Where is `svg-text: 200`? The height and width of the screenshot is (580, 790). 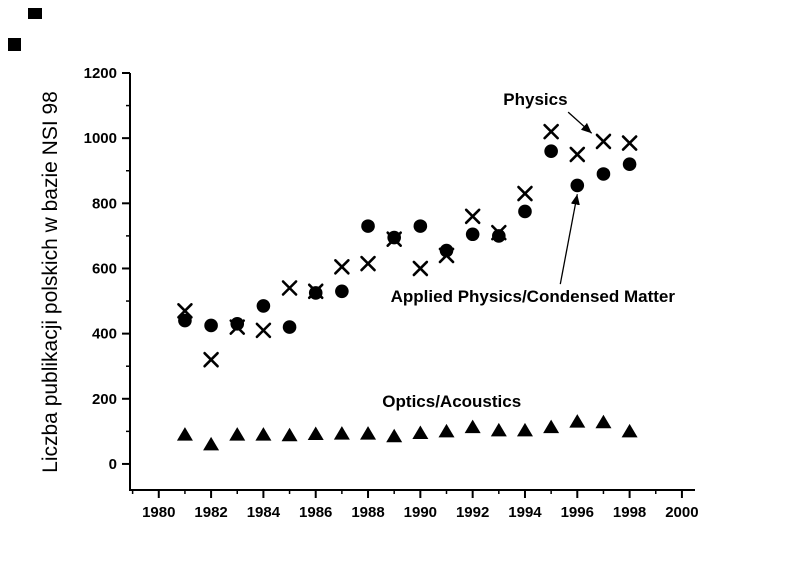
svg-text: 200 is located at coordinates (104, 399).